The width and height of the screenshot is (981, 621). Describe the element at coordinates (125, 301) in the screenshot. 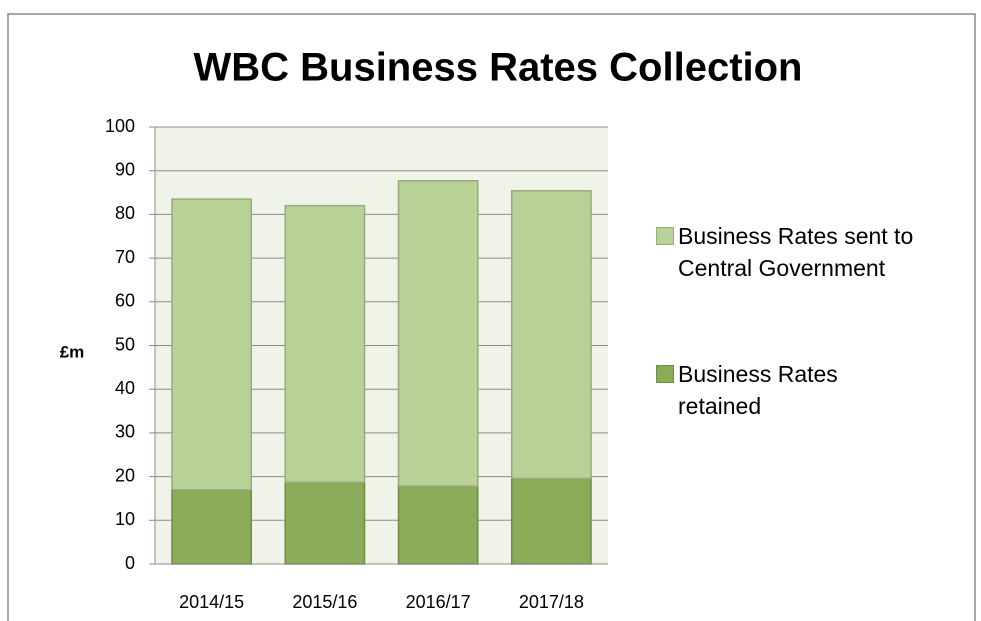

I see `y-tick-label: 60` at that location.